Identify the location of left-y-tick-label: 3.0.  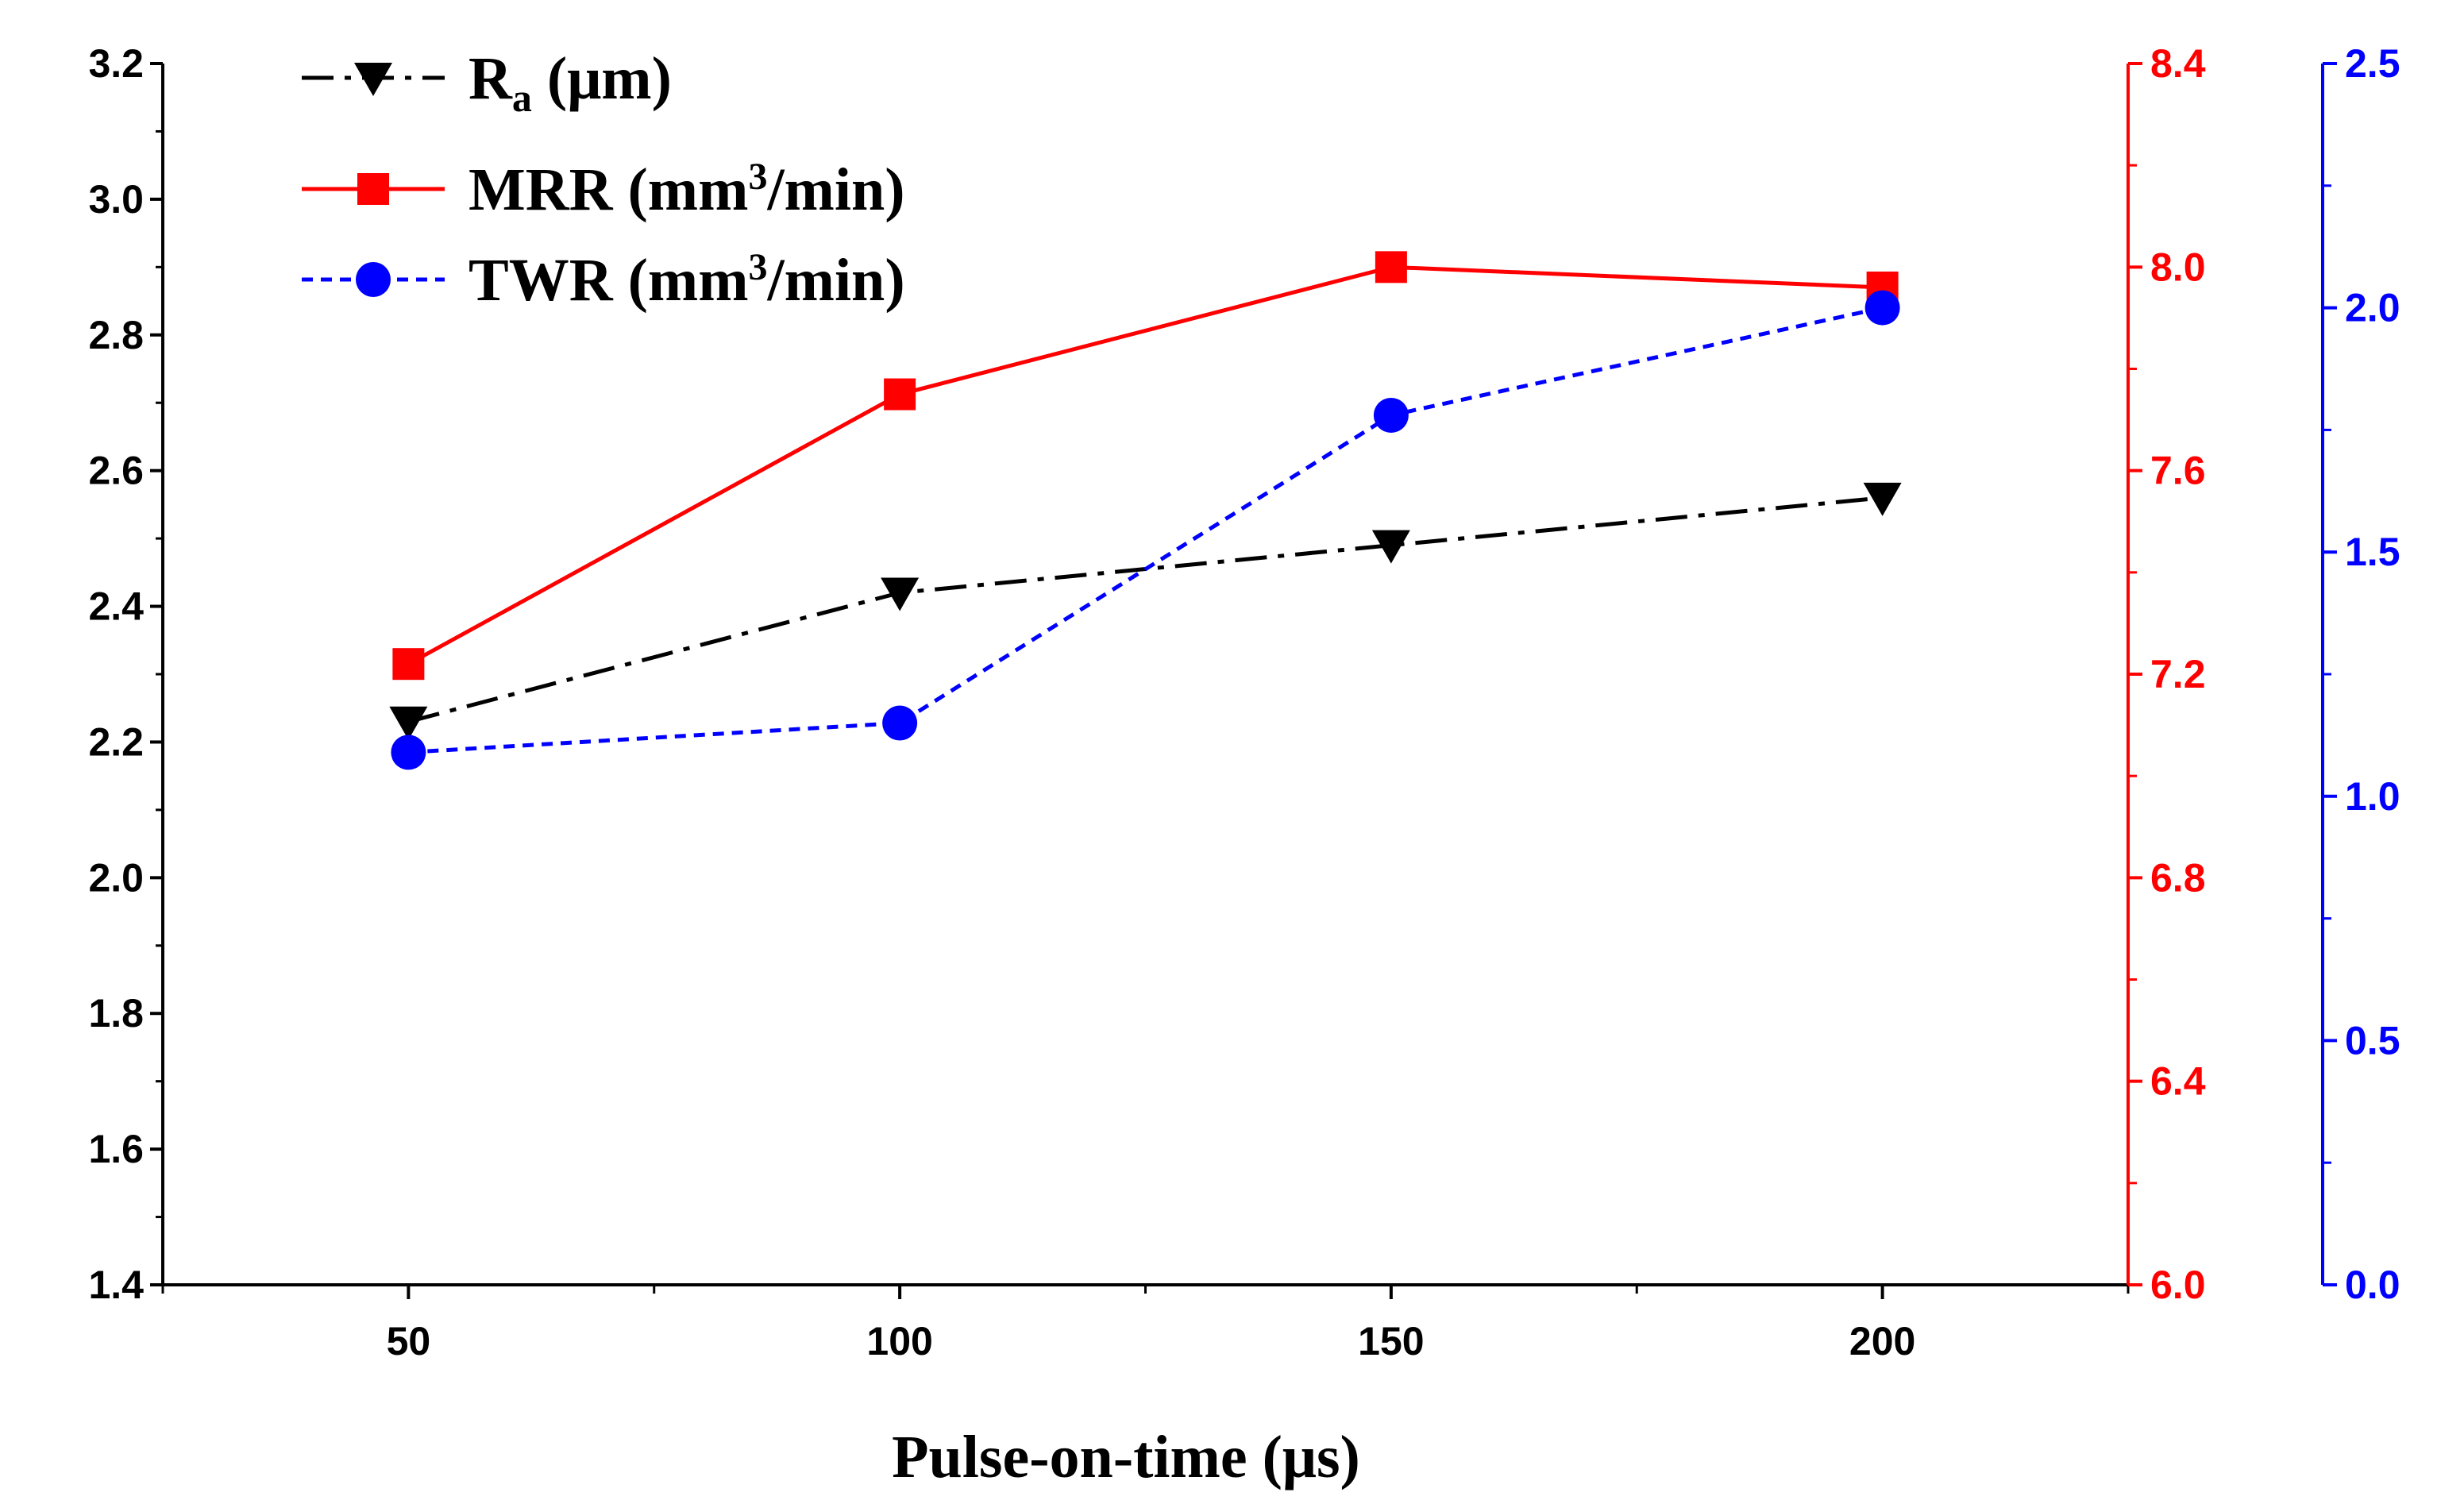
(116, 199).